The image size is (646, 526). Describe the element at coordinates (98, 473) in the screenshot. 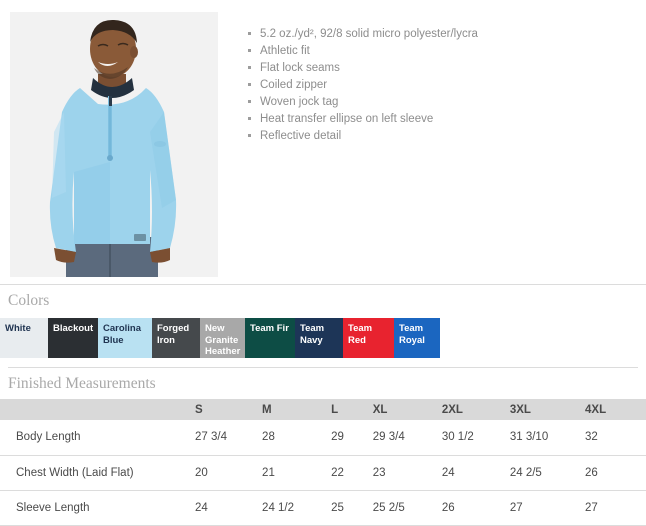

I see `row-label: Chest Width (Laid Flat)` at that location.